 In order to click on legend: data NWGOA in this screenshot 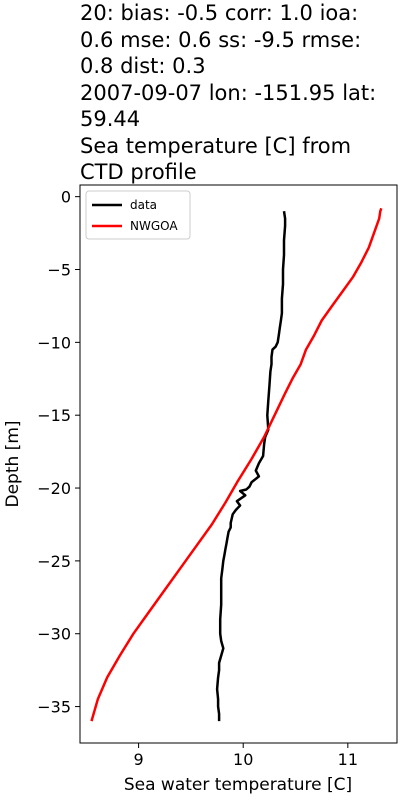, I will do `click(138, 215)`.